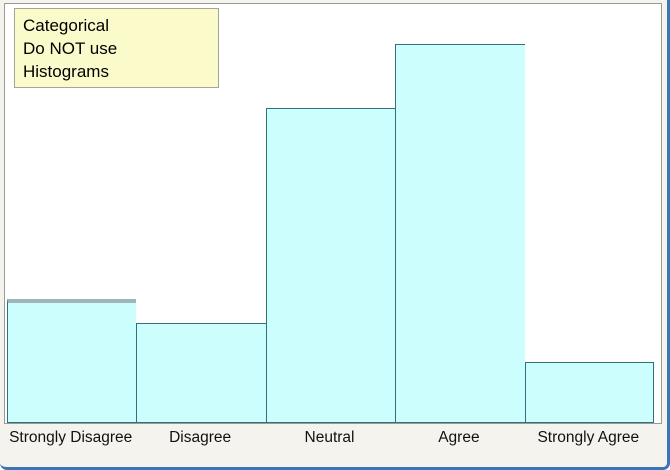 The height and width of the screenshot is (470, 670). What do you see at coordinates (72, 360) in the screenshot?
I see `bar-strongly-disagree` at bounding box center [72, 360].